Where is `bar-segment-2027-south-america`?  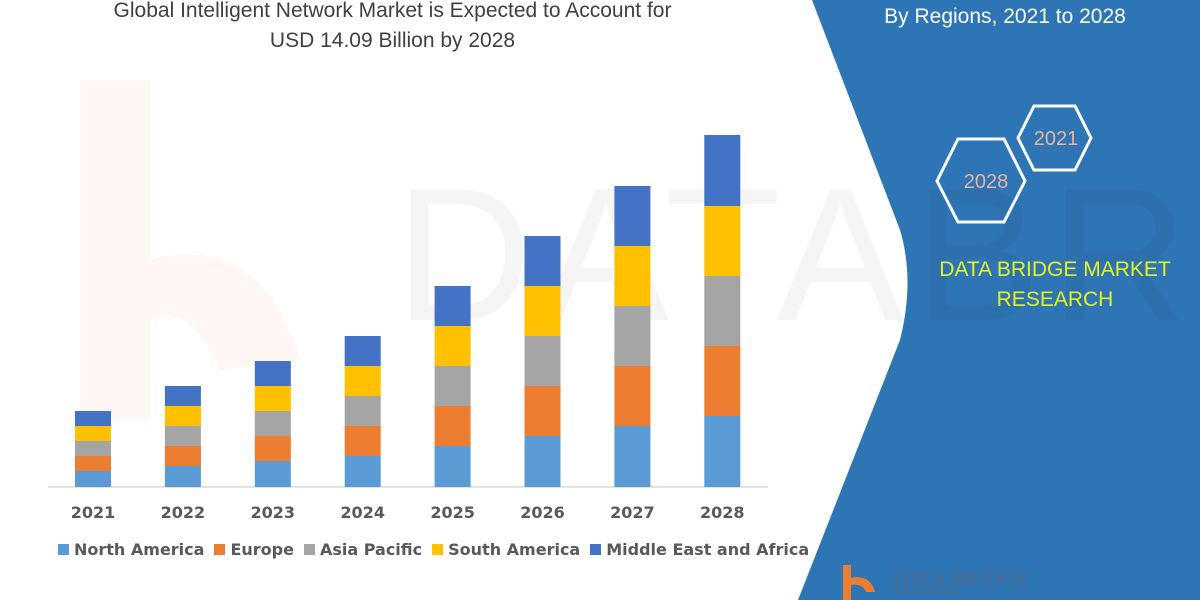 bar-segment-2027-south-america is located at coordinates (632, 276).